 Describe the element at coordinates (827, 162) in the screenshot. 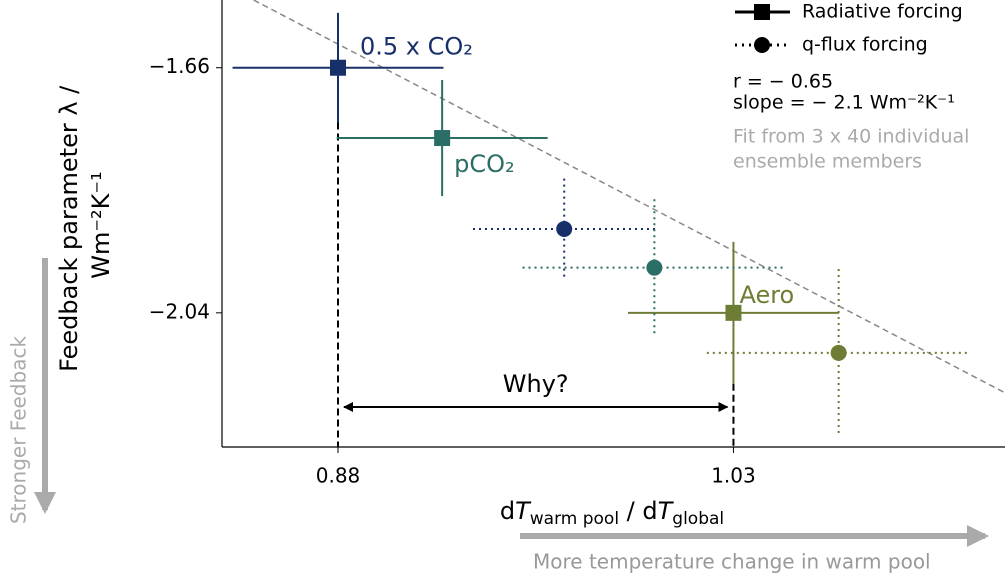

I see `annotation: ensemble members` at that location.